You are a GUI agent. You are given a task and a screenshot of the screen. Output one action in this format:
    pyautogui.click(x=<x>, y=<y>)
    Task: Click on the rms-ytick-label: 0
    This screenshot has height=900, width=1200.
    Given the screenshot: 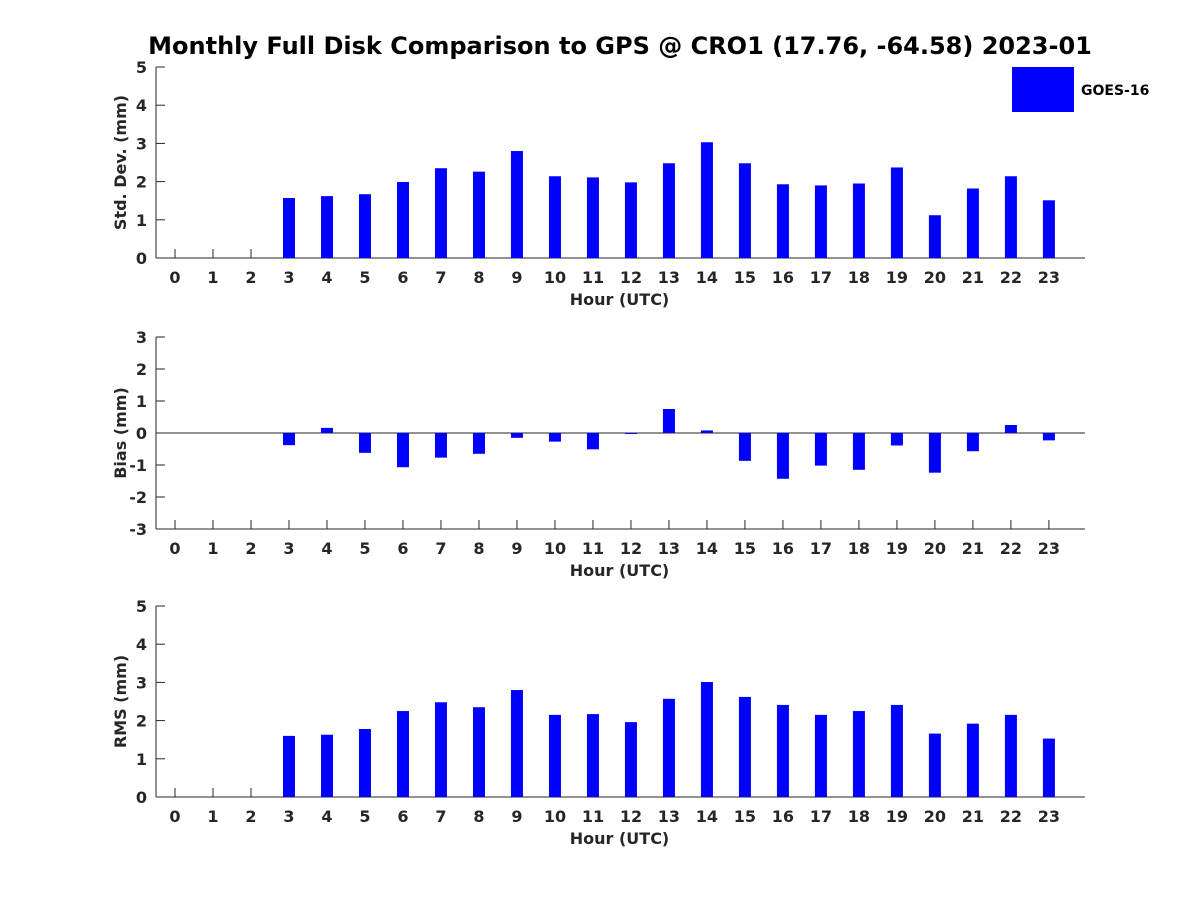 What is the action you would take?
    pyautogui.click(x=141, y=797)
    